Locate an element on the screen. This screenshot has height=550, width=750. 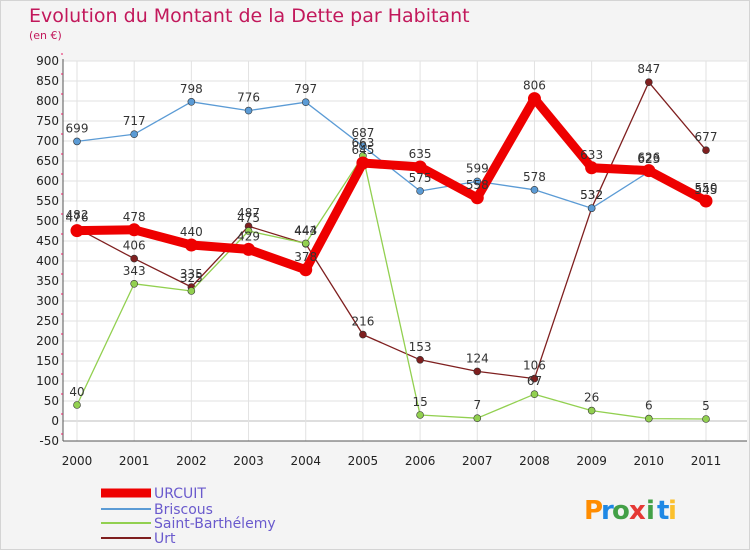
chart-subtitle: (en €) is located at coordinates (45, 35).